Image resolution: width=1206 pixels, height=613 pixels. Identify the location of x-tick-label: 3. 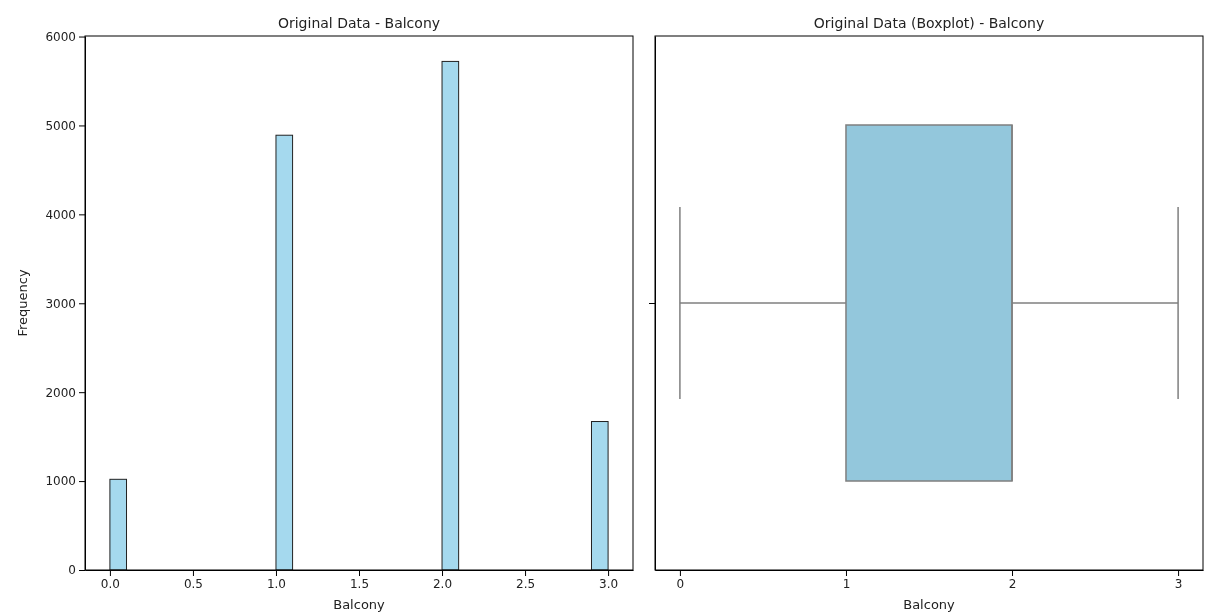
(1178, 583).